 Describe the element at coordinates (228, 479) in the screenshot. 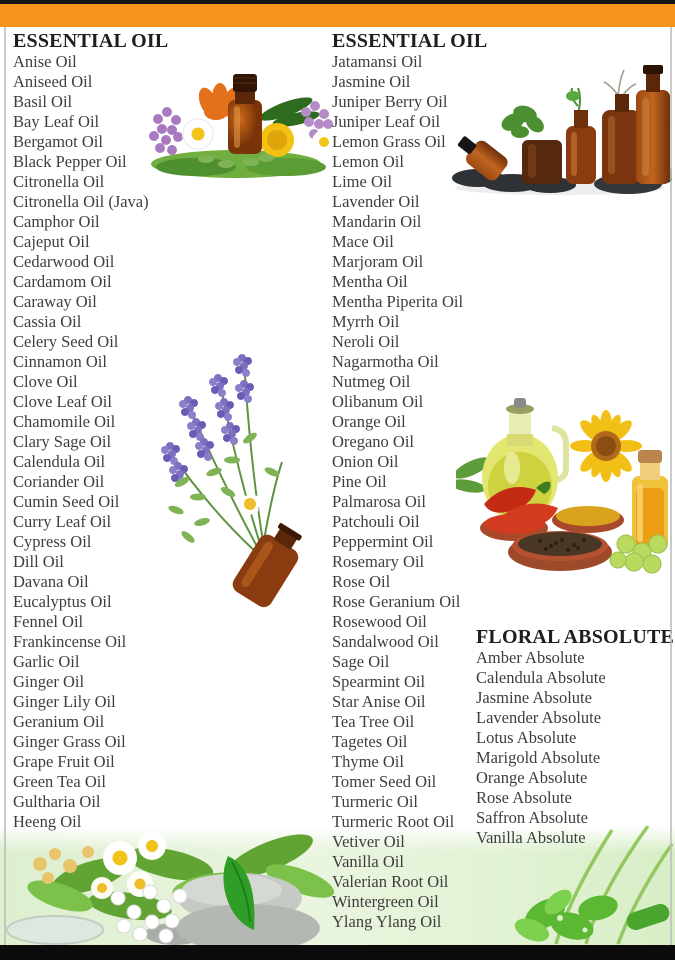

I see `lavender-bottle-photo` at that location.